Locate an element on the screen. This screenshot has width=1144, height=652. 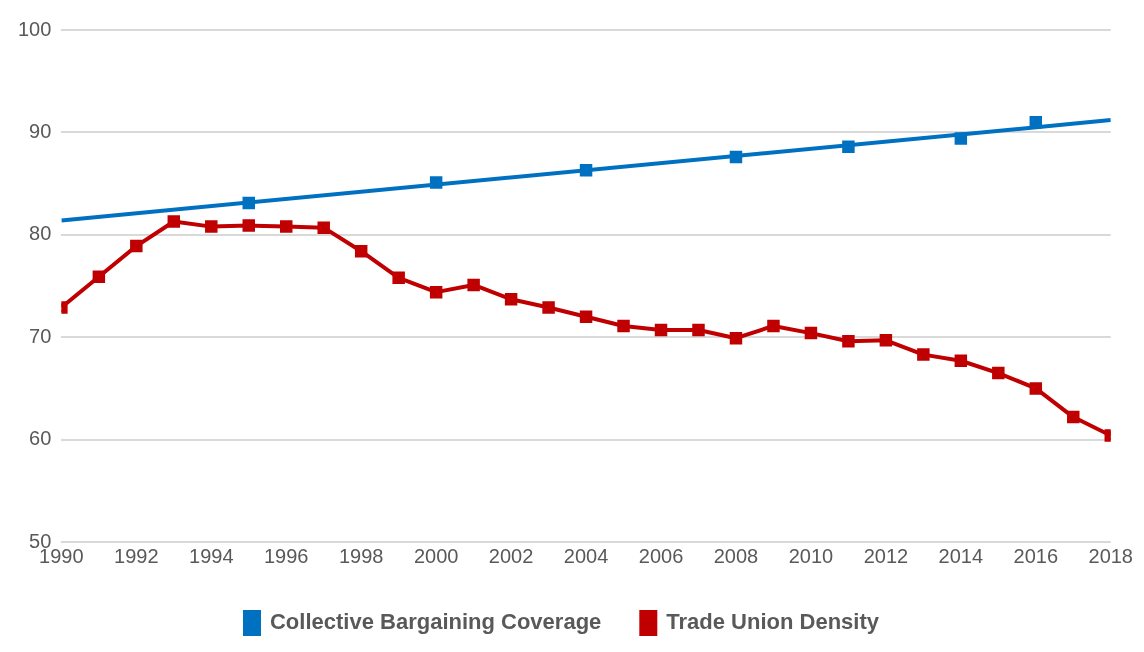
x-tick-label: 2002 is located at coordinates (511, 555).